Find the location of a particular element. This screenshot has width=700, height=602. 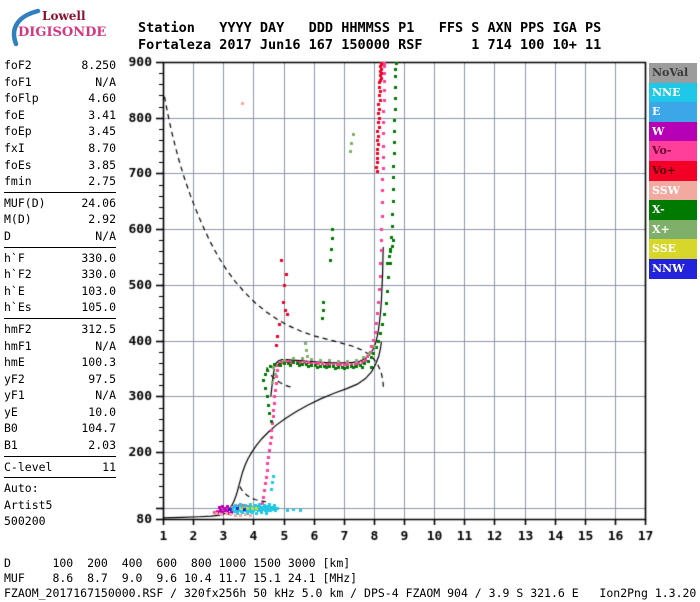

legend-item-vo-: Vo- is located at coordinates (673, 151).